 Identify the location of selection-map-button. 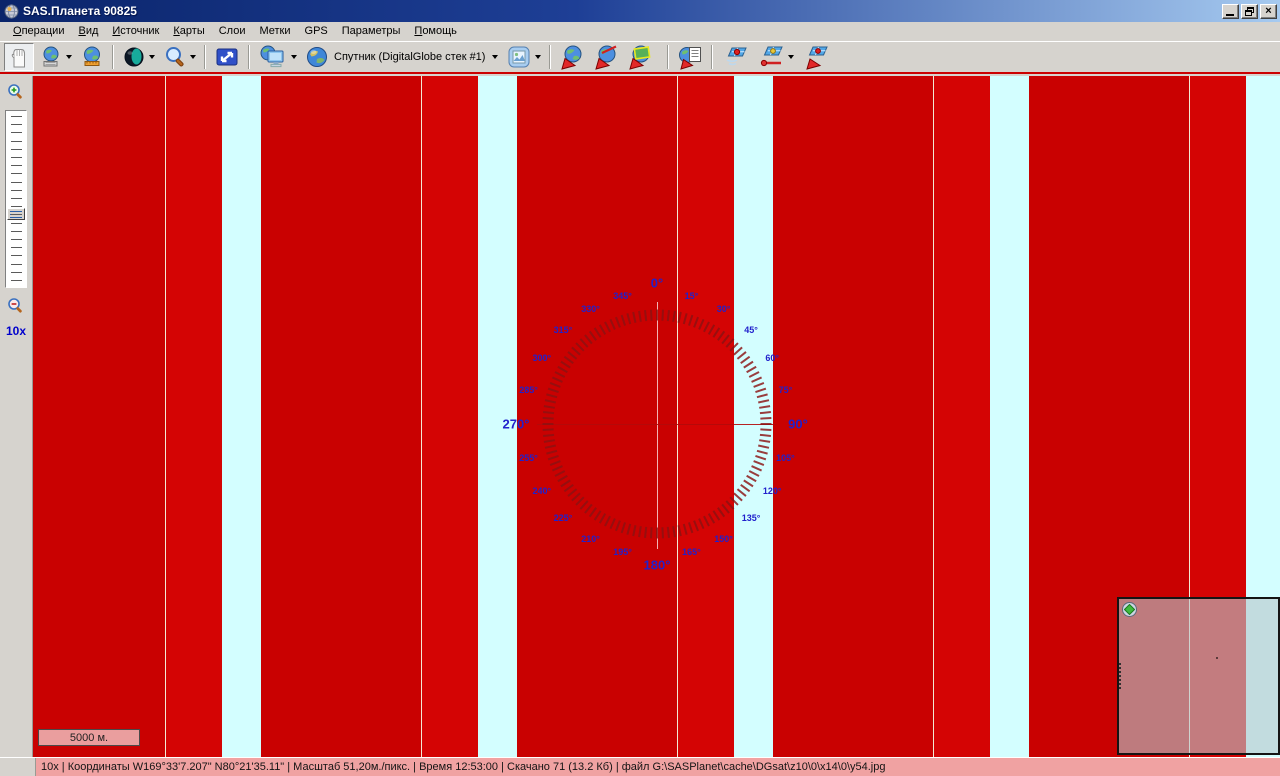
(640, 57).